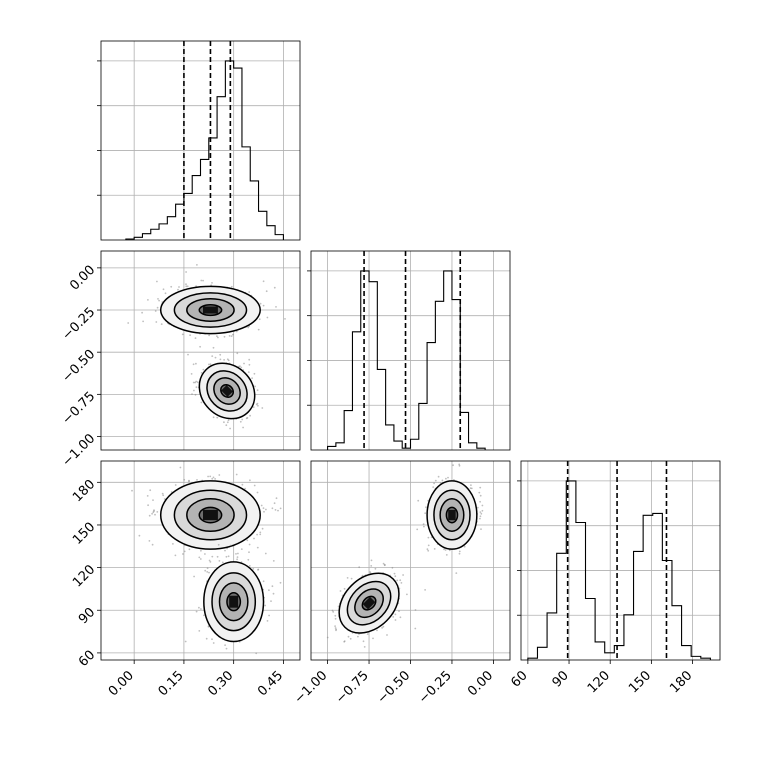  I want to click on density-contours, so click(210, 310).